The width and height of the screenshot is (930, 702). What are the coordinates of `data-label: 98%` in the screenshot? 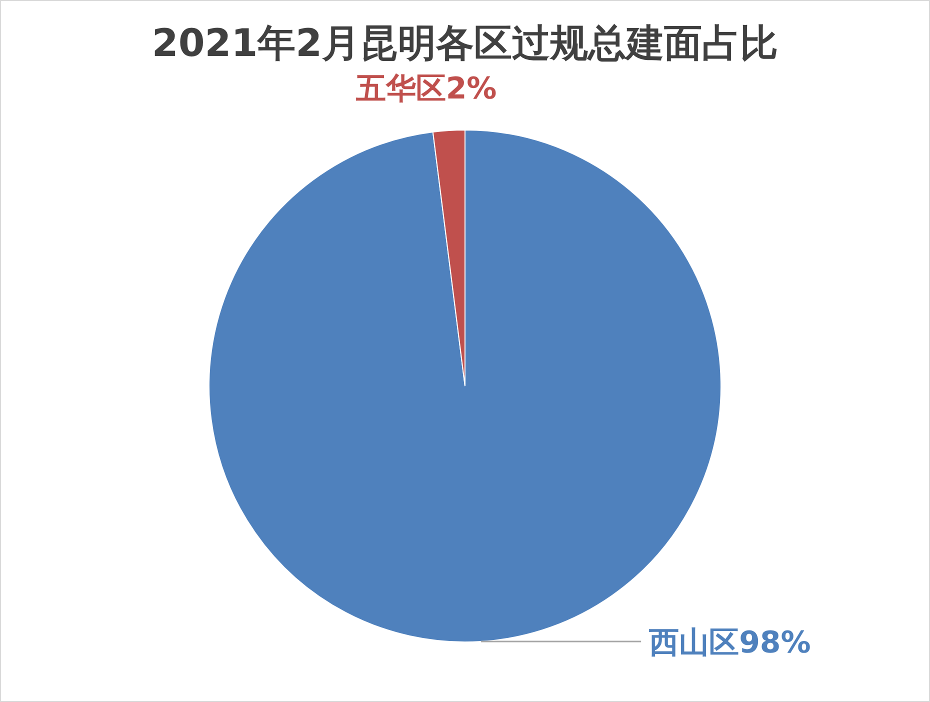 It's located at (775, 642).